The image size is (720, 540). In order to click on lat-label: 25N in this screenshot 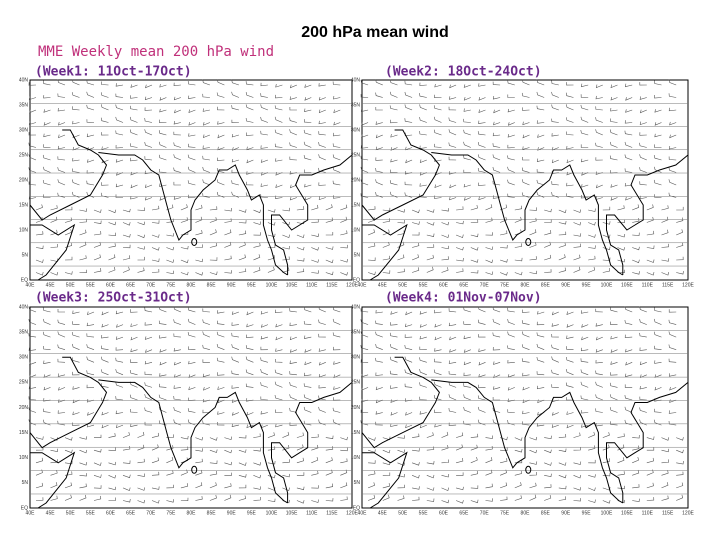, I will do `click(356, 383)`.